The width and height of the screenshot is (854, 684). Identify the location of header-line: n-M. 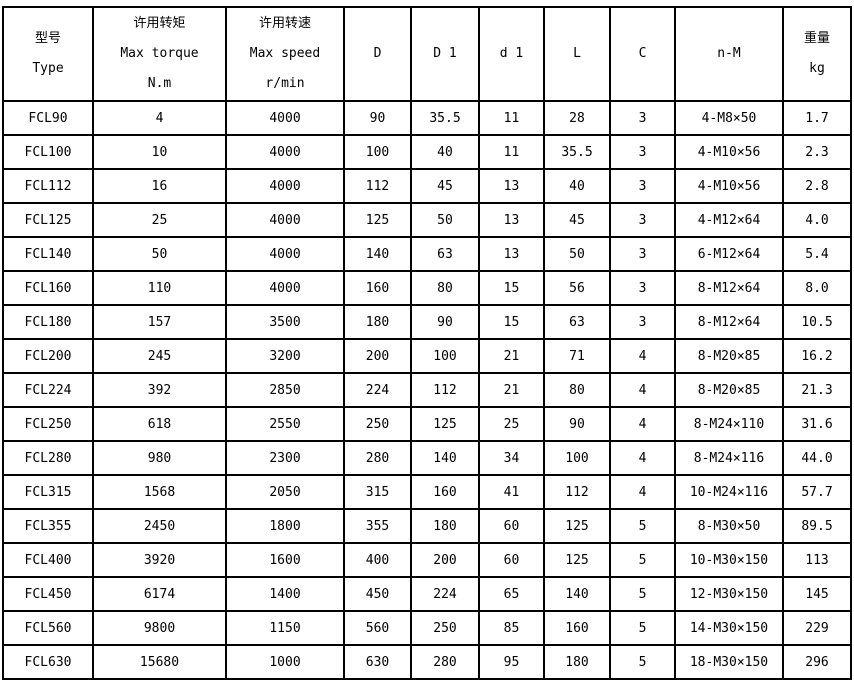
(729, 53).